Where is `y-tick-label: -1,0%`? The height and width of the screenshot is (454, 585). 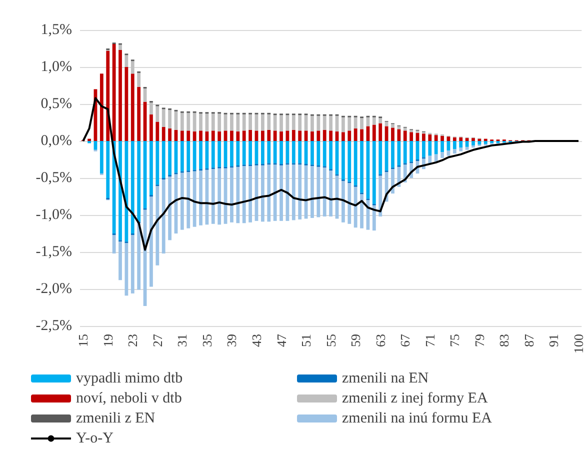
y-tick-label: -1,0% is located at coordinates (54, 215).